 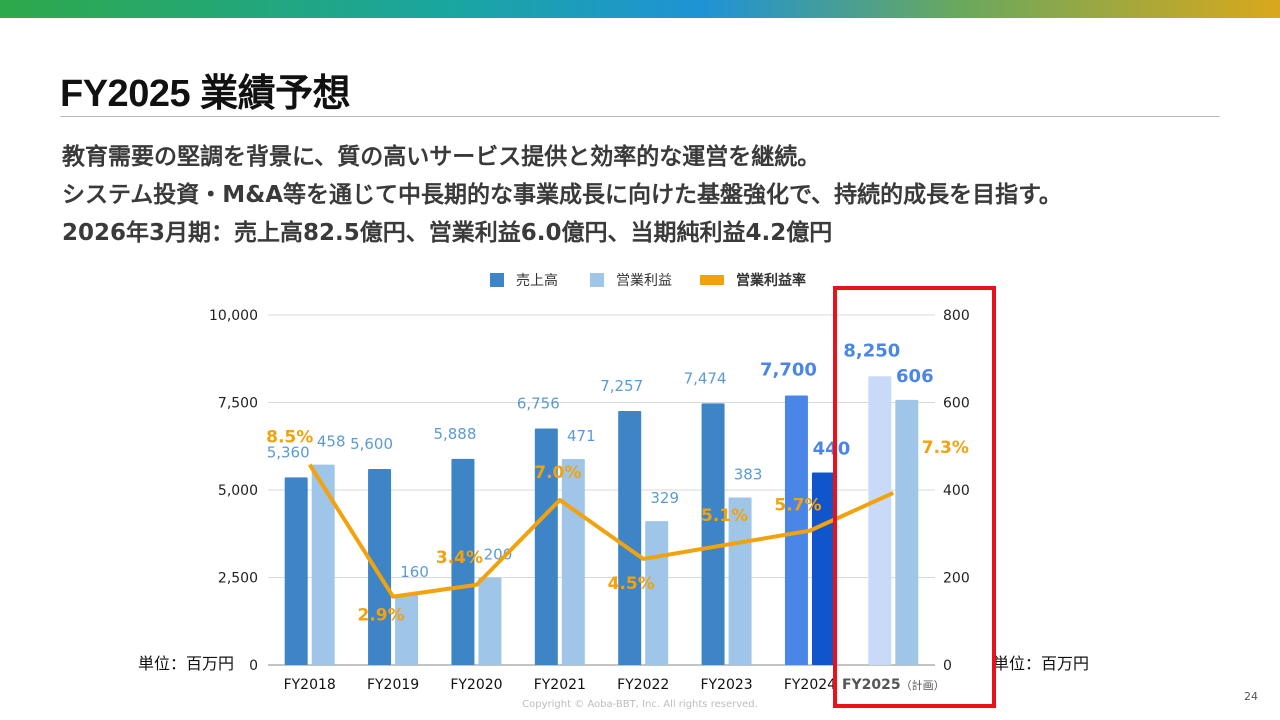 I want to click on op-profit-value-label-FY2023: 383, so click(x=748, y=474).